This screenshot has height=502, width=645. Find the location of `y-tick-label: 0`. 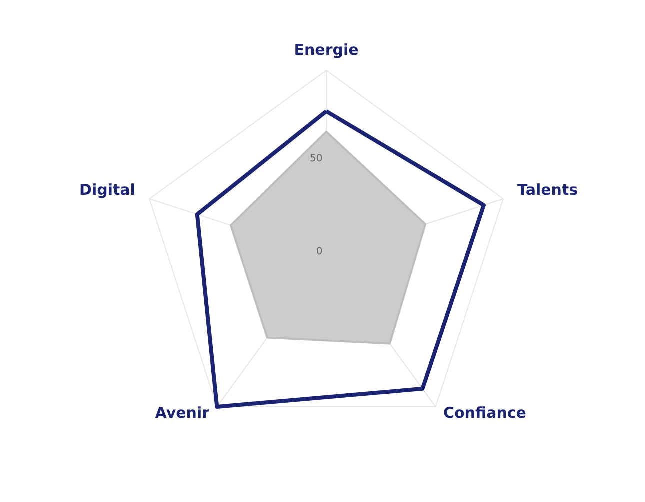

y-tick-label: 0 is located at coordinates (319, 252).